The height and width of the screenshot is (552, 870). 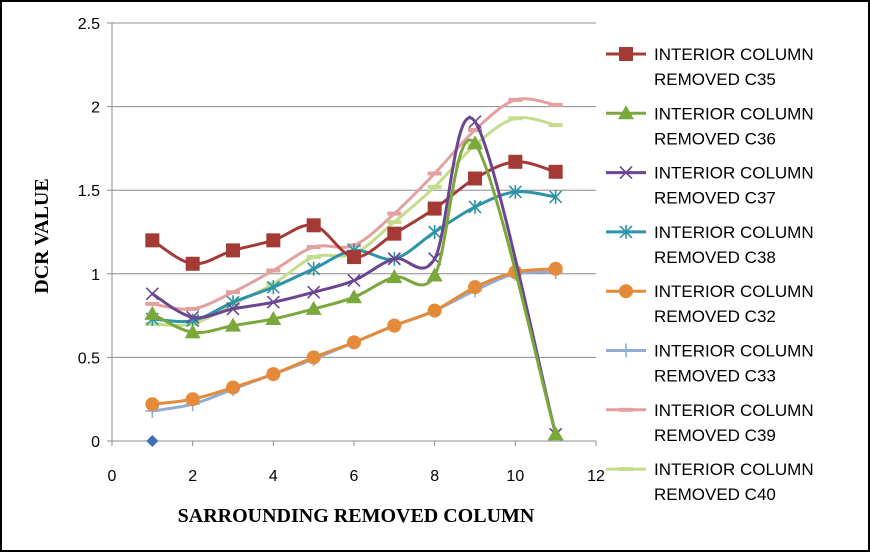 What do you see at coordinates (715, 79) in the screenshot?
I see `legend-label-line2: REMOVED C35` at bounding box center [715, 79].